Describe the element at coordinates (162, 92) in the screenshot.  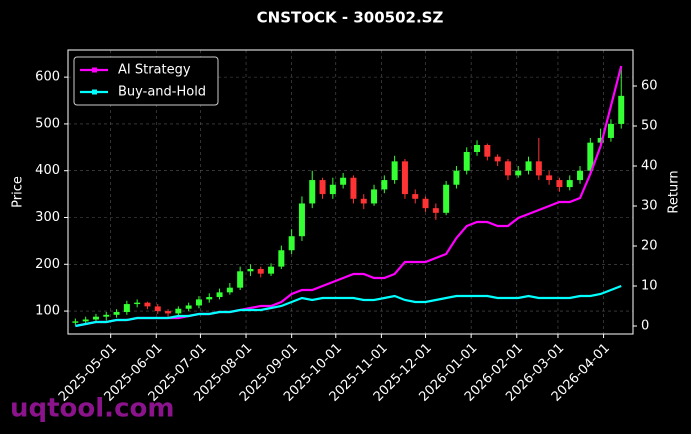
I see `legend-label: Buy-and-Hold` at that location.